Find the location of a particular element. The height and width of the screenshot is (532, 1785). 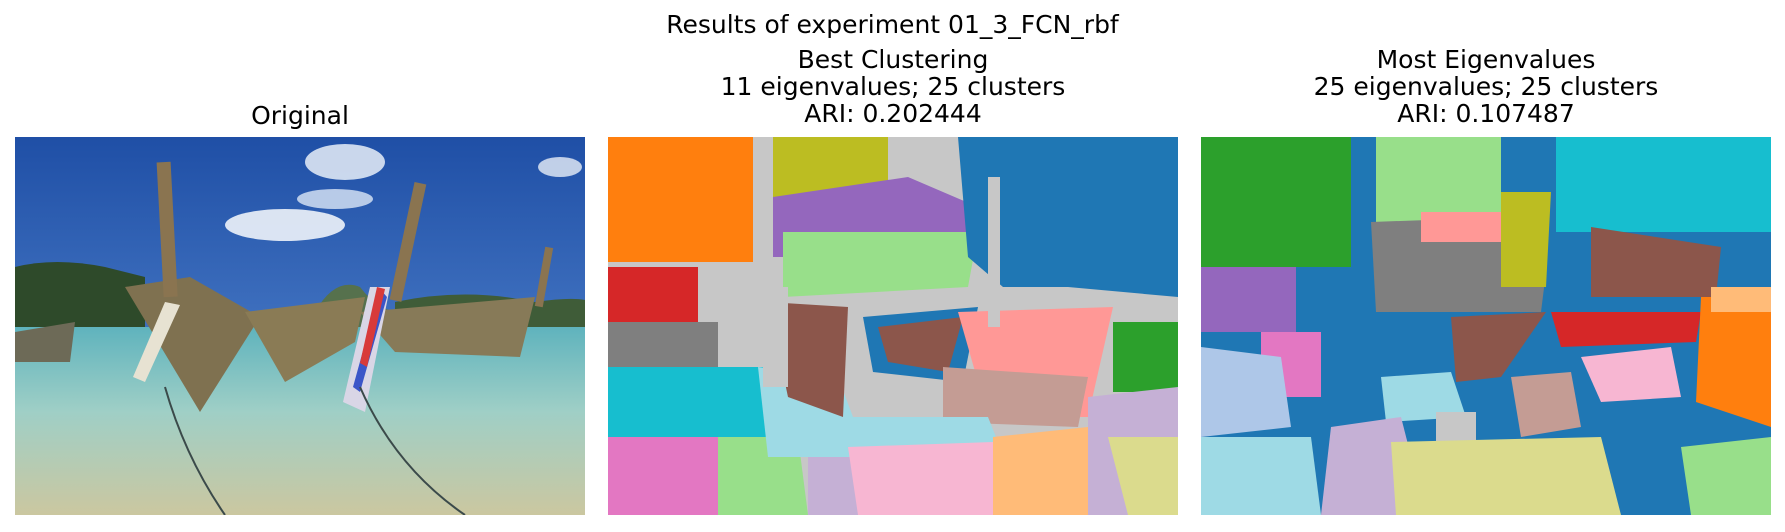

panel-most-title-line: ARI: 0.107487 is located at coordinates (1486, 113).